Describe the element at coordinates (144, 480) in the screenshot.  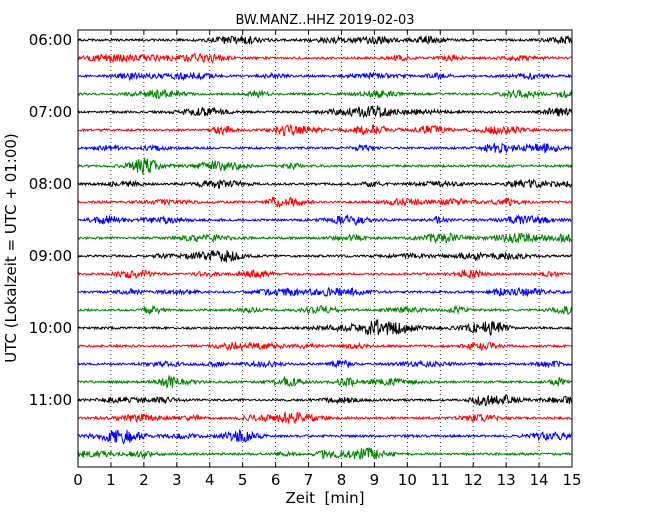
I see `x-tick-label: 2` at that location.